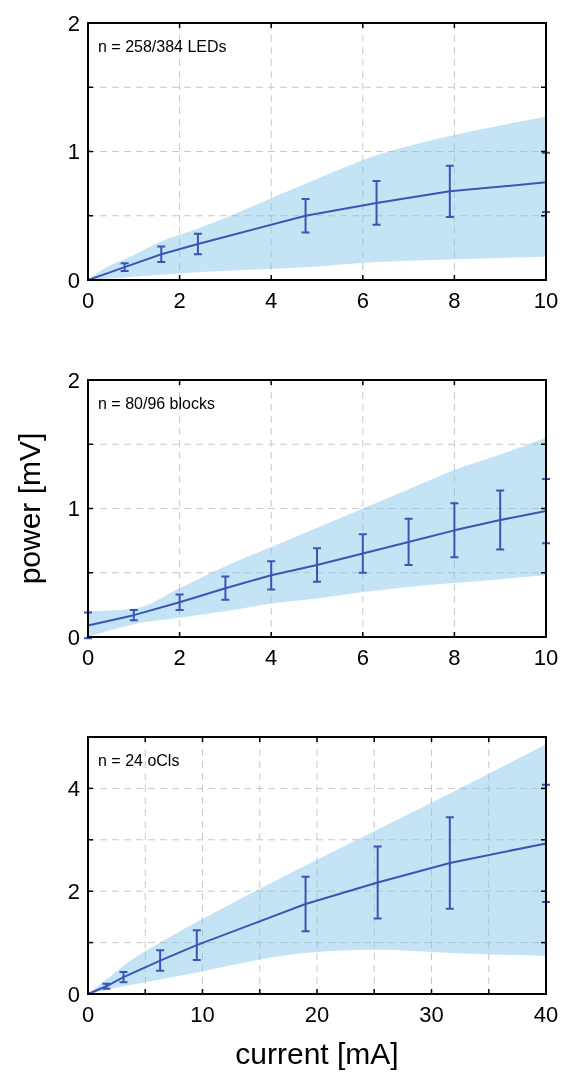 The image size is (565, 1086). Describe the element at coordinates (162, 46) in the screenshot. I see `annotation: n = 258/384 LEDs` at that location.